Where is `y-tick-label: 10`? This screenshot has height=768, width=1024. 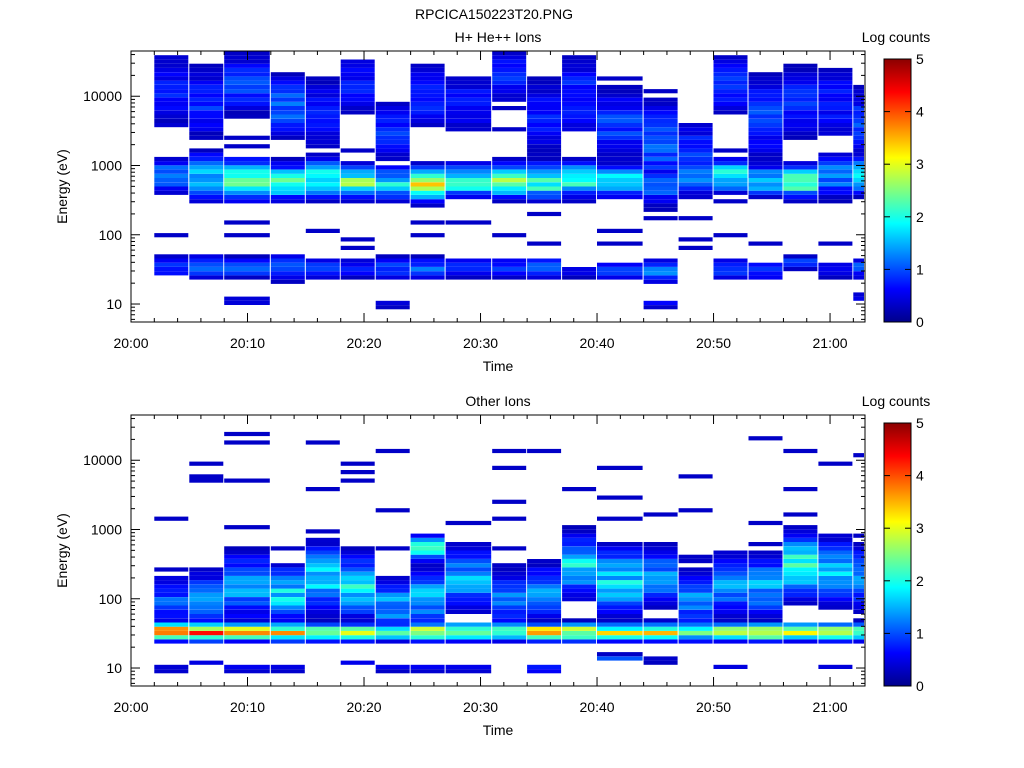
y-tick-label: 10 is located at coordinates (114, 668).